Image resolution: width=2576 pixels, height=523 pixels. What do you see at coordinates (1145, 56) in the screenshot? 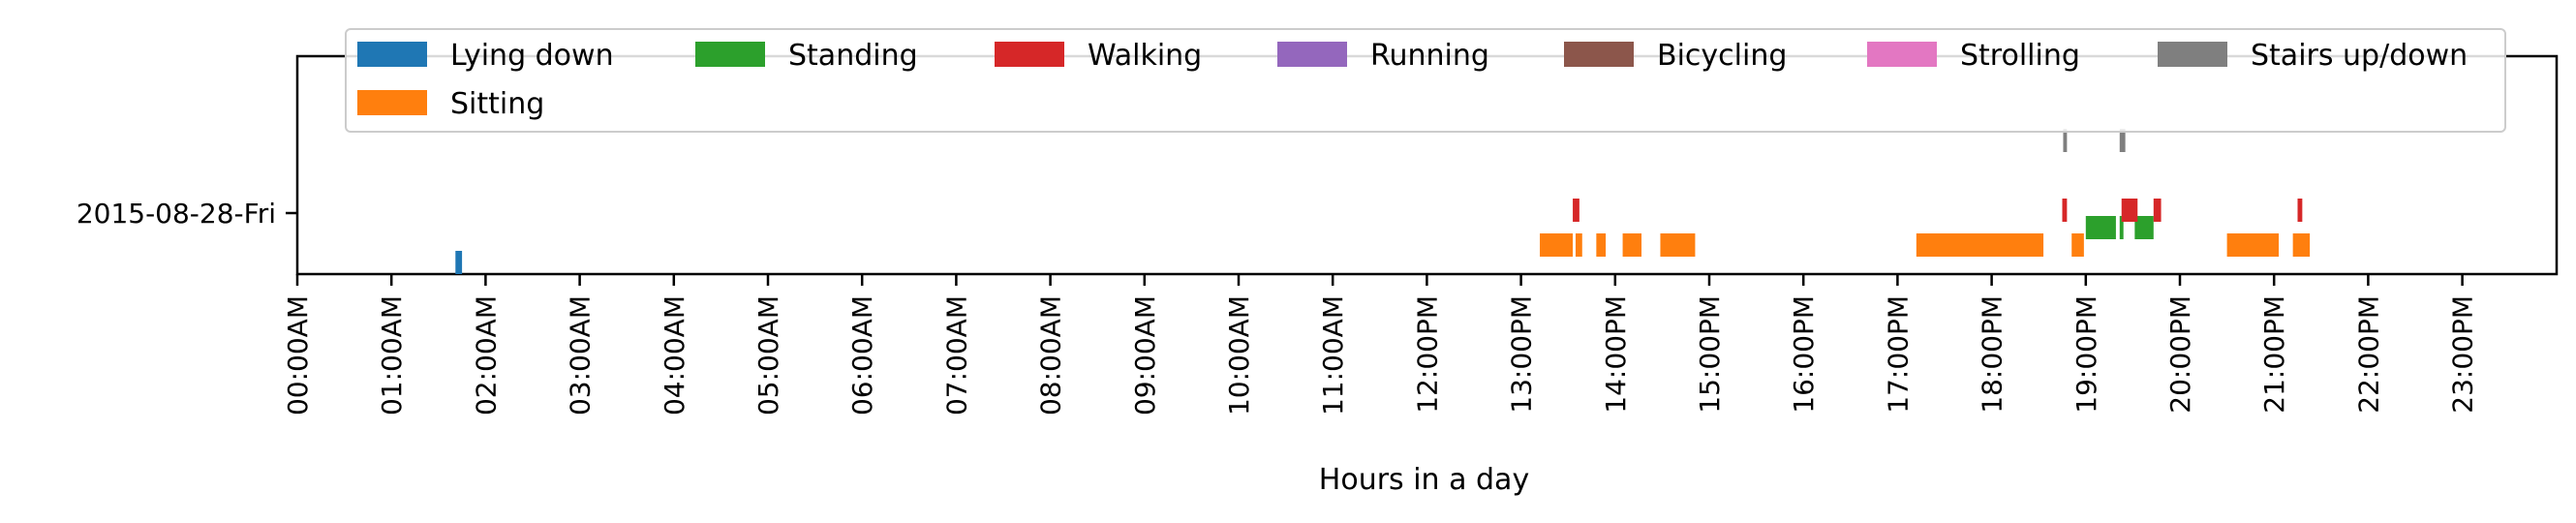
I see `legend-label-walking: Walking` at bounding box center [1145, 56].